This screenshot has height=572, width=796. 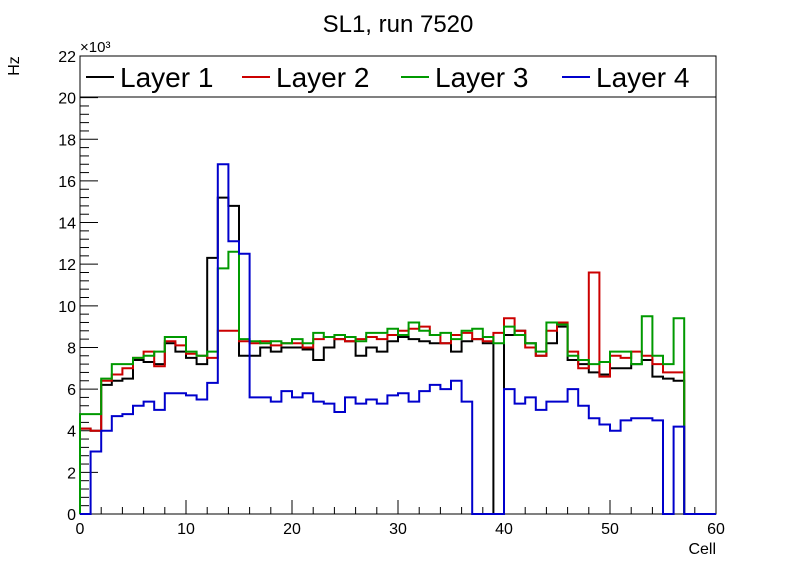 I want to click on y-tick-label: 18, so click(x=67, y=140).